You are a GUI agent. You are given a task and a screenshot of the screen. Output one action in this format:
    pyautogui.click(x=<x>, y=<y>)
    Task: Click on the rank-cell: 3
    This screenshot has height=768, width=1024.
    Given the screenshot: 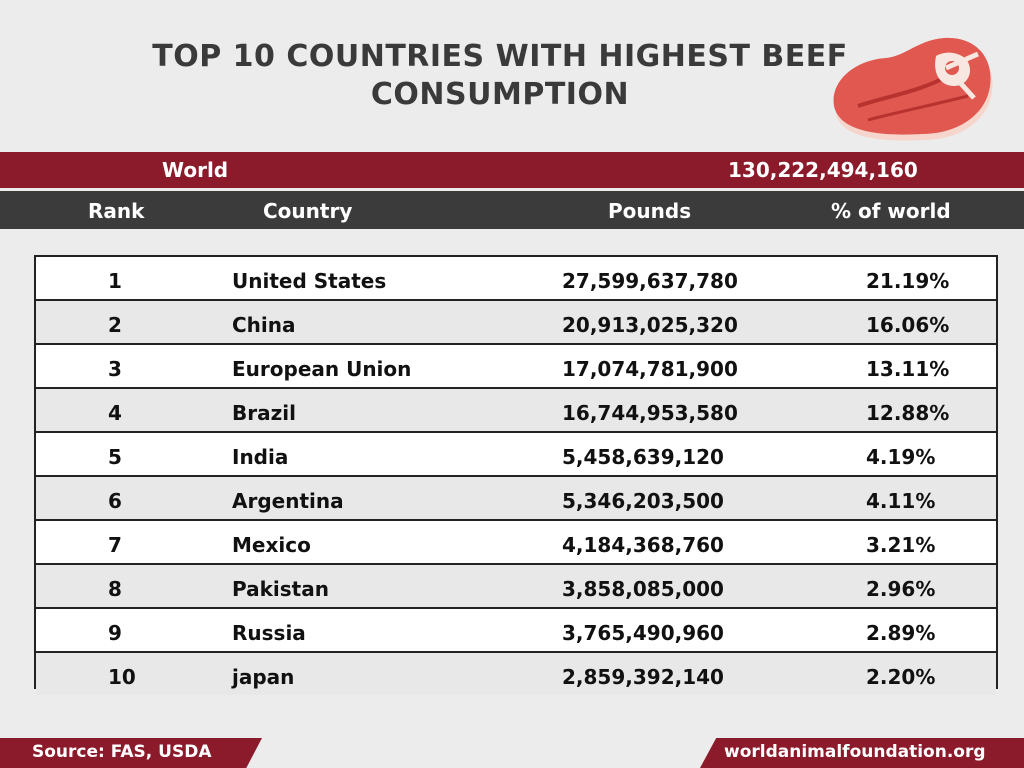 What is the action you would take?
    pyautogui.click(x=115, y=369)
    